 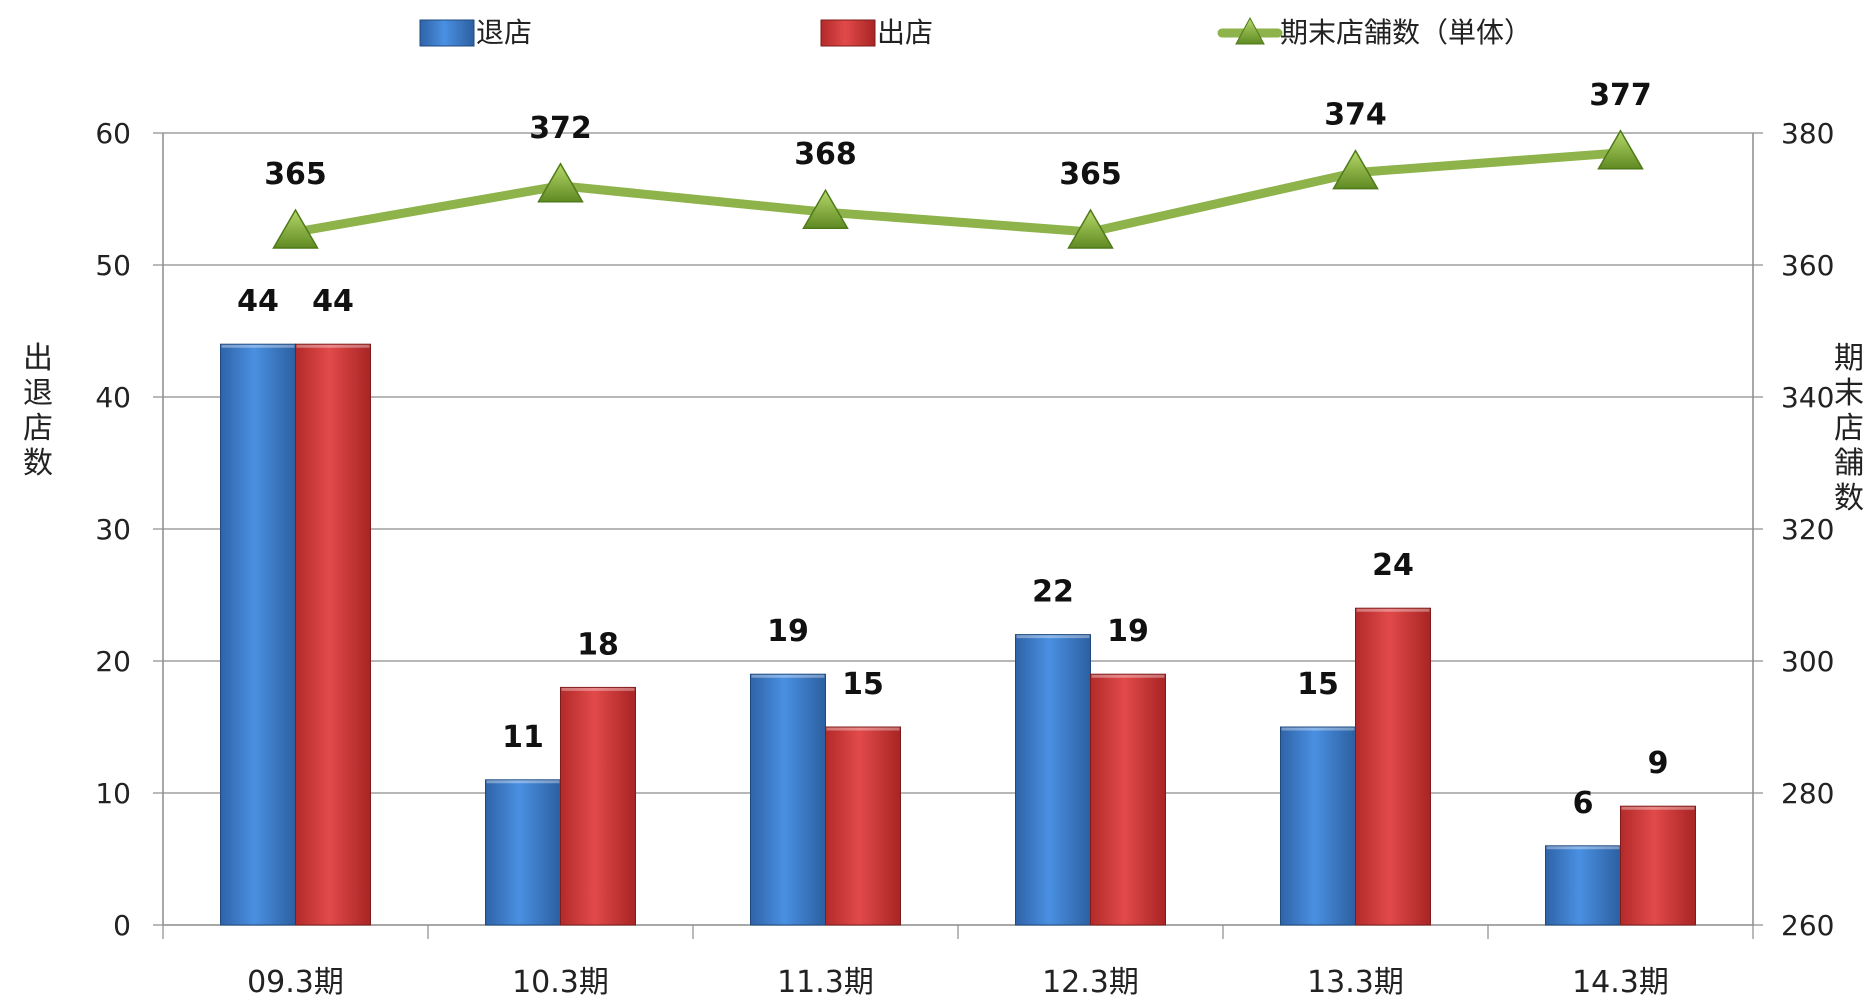 What do you see at coordinates (848, 33) in the screenshot?
I see `legend-swatch-出店` at bounding box center [848, 33].